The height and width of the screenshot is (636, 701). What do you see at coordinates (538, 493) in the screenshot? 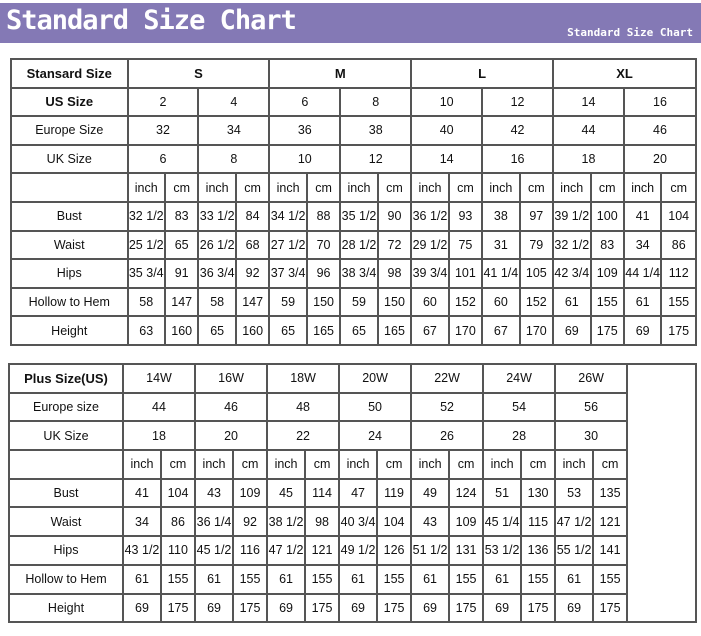
I see `measure-cell: 130` at bounding box center [538, 493].